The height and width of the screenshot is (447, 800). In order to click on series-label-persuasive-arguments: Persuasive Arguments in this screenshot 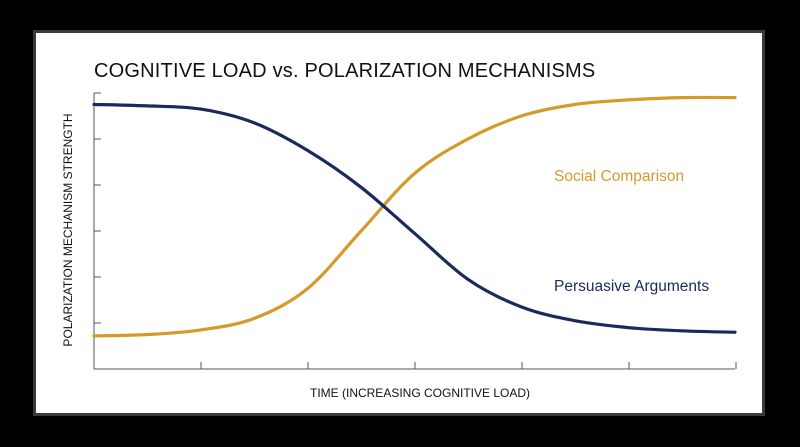, I will do `click(631, 286)`.